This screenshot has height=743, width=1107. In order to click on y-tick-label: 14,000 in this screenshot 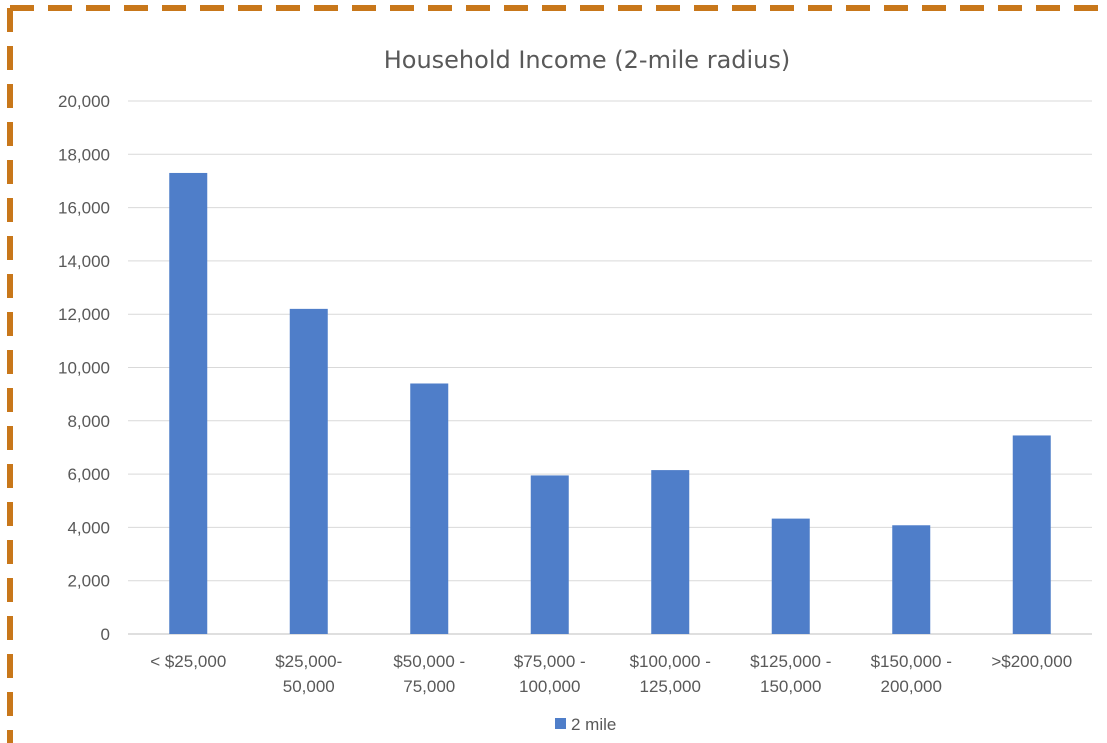, I will do `click(84, 261)`.